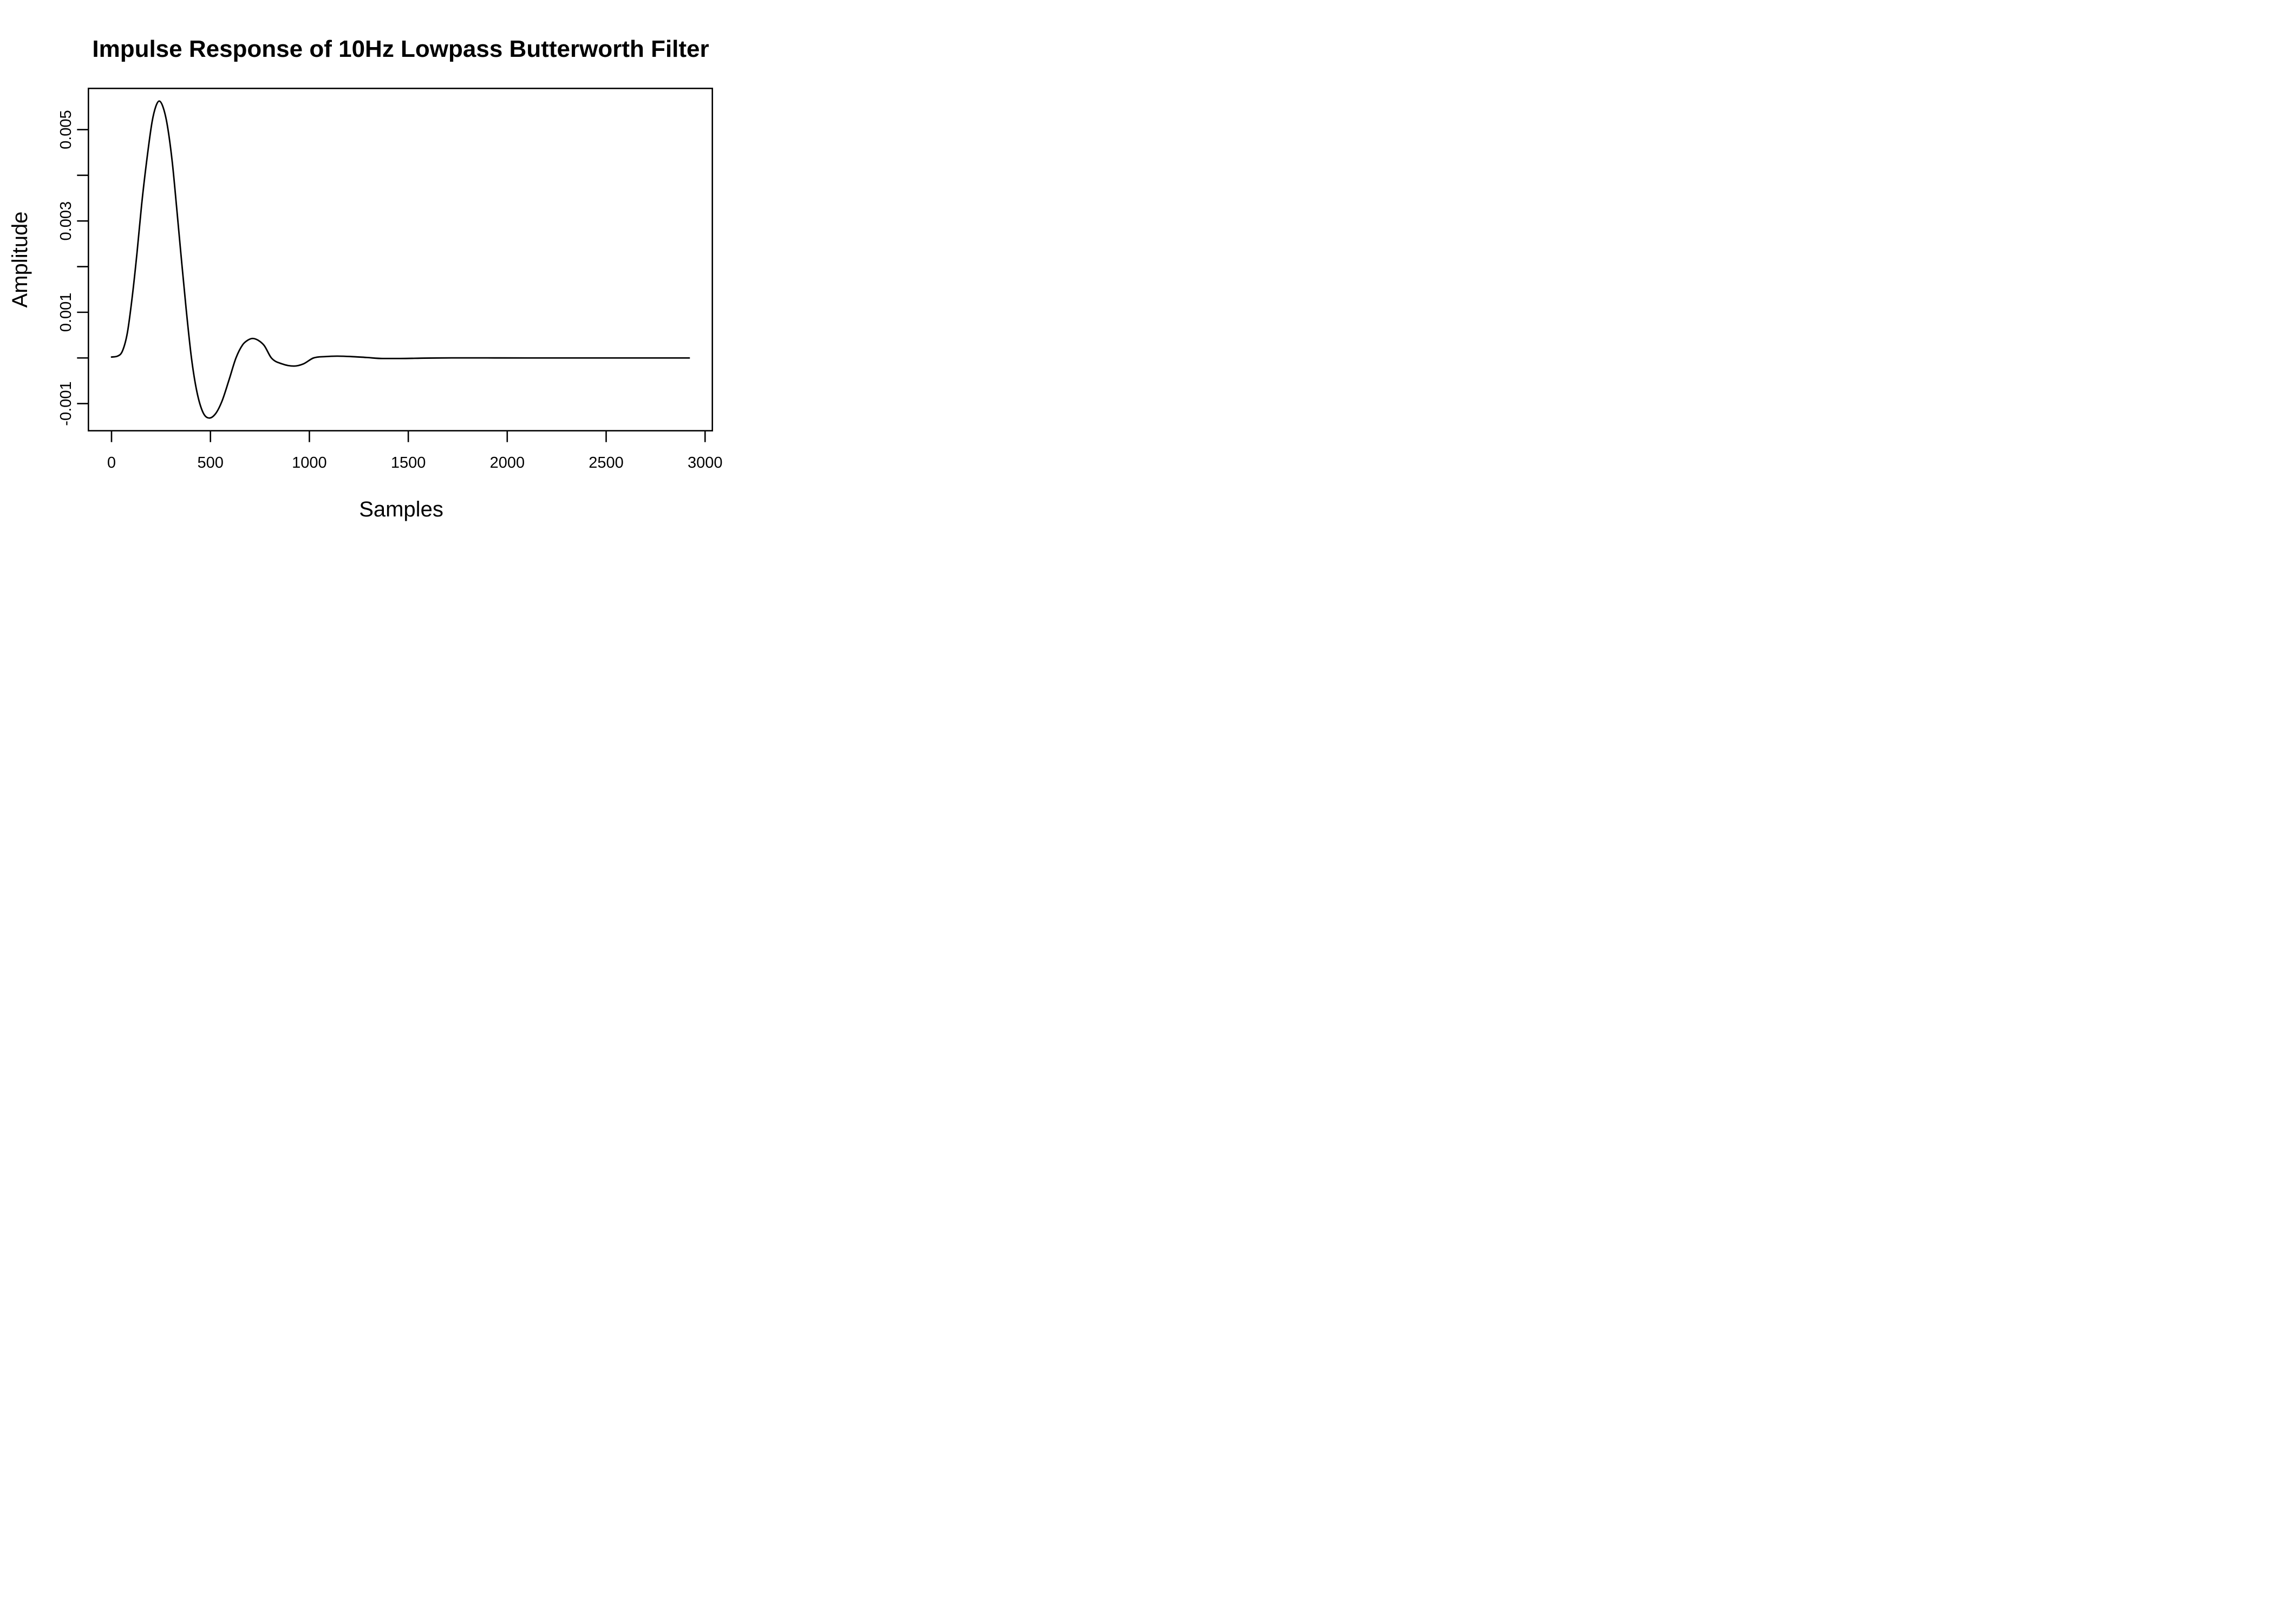 This screenshot has height=1624, width=2274. I want to click on x-tick-label: 0, so click(112, 463).